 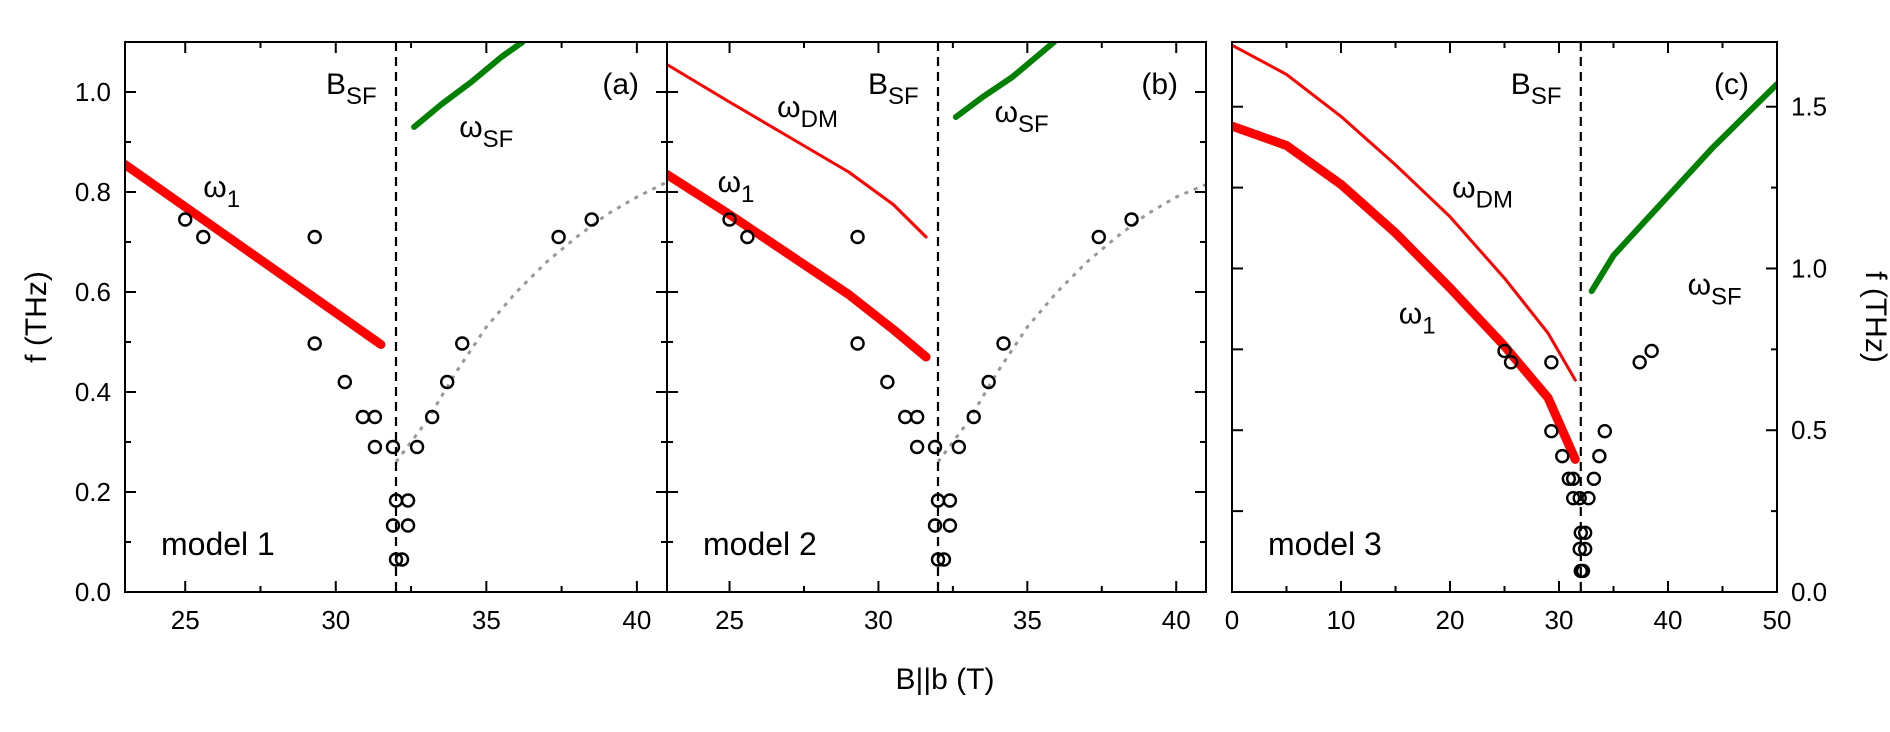 I want to click on y-axis-title: f (THz), so click(x=36, y=317).